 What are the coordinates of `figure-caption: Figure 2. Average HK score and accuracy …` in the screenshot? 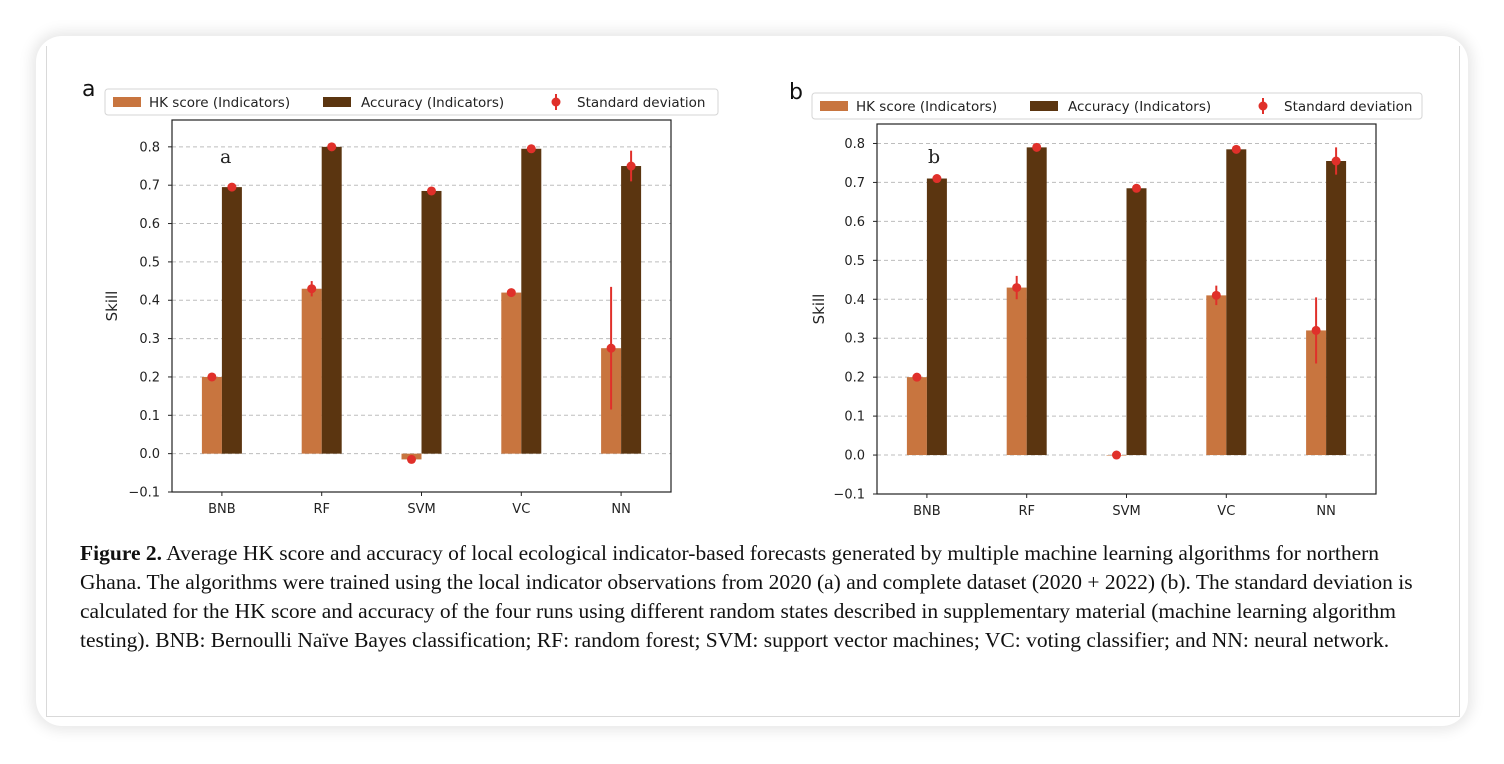 It's located at (750, 597).